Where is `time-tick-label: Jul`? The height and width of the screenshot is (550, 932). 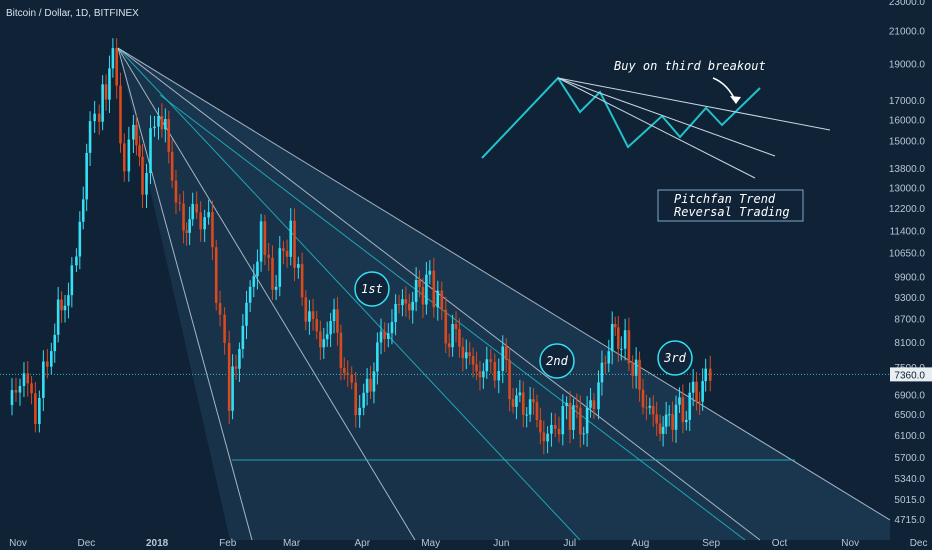 time-tick-label: Jul is located at coordinates (569, 543).